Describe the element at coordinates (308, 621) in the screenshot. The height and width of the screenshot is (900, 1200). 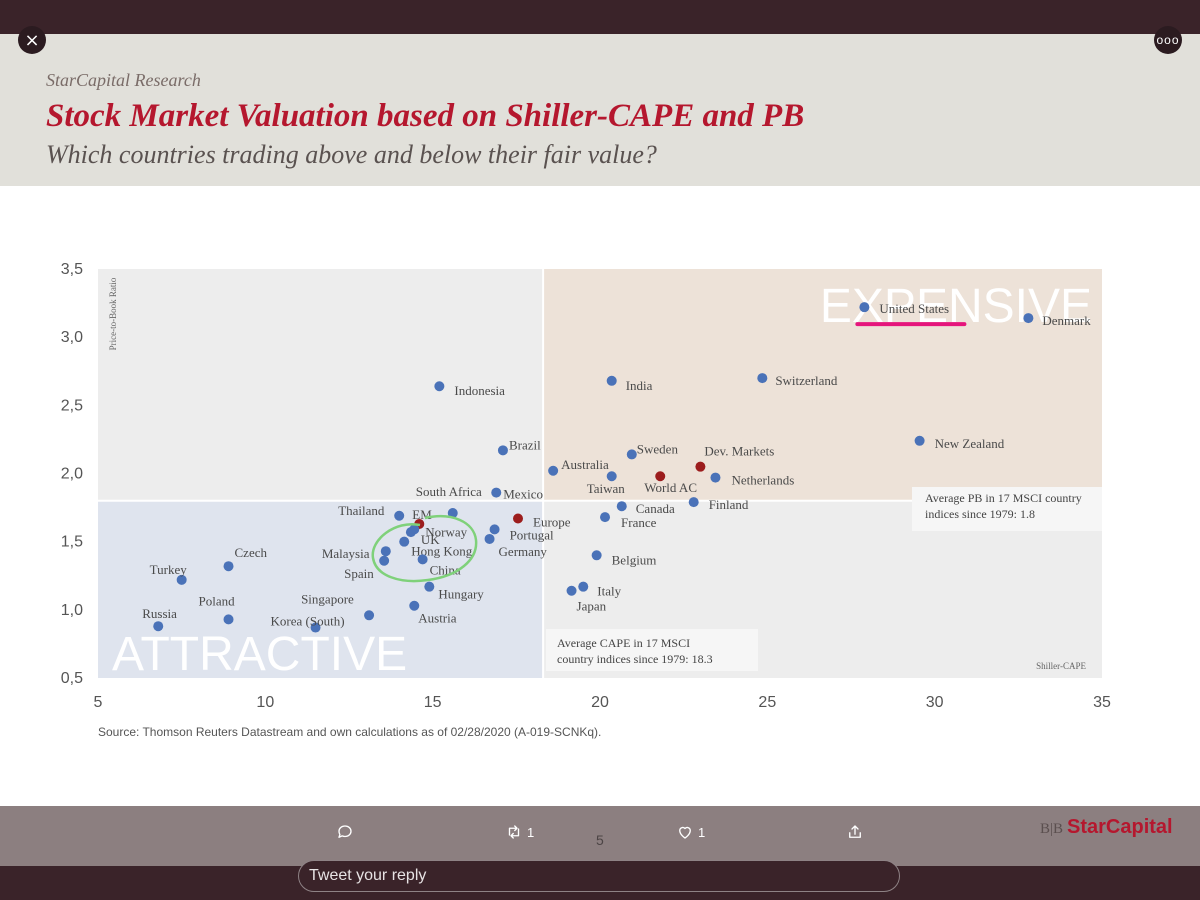
I see `point-label-korea-south: Korea (South)` at that location.